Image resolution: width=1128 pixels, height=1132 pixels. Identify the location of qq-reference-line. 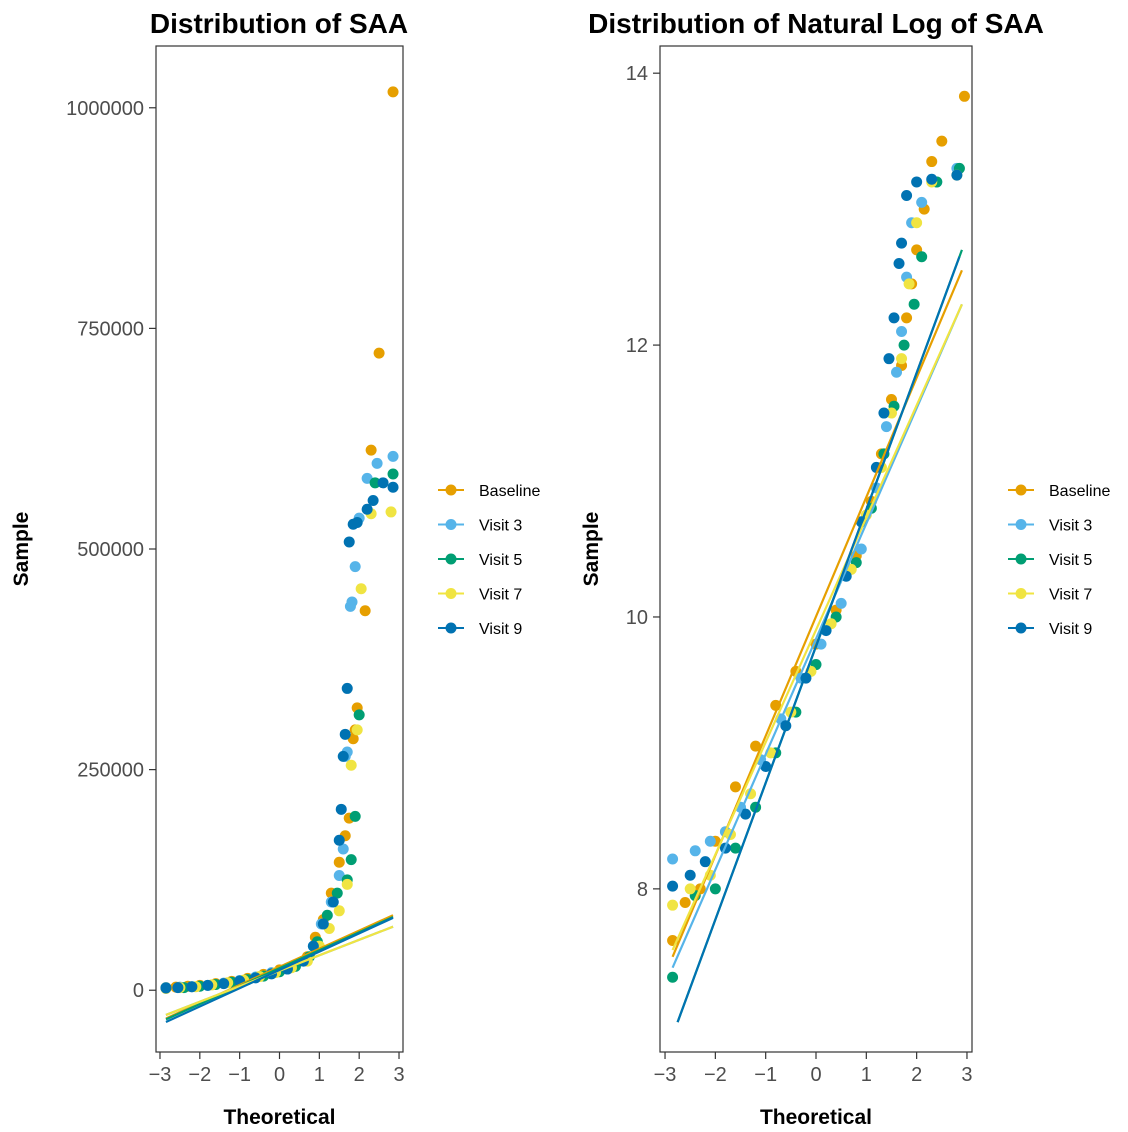
(817, 627).